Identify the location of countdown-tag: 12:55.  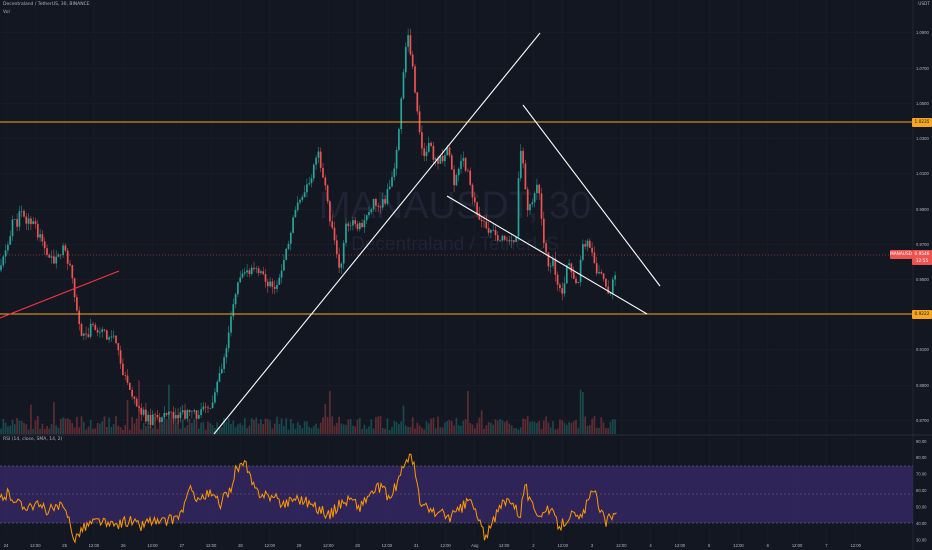
(922, 261).